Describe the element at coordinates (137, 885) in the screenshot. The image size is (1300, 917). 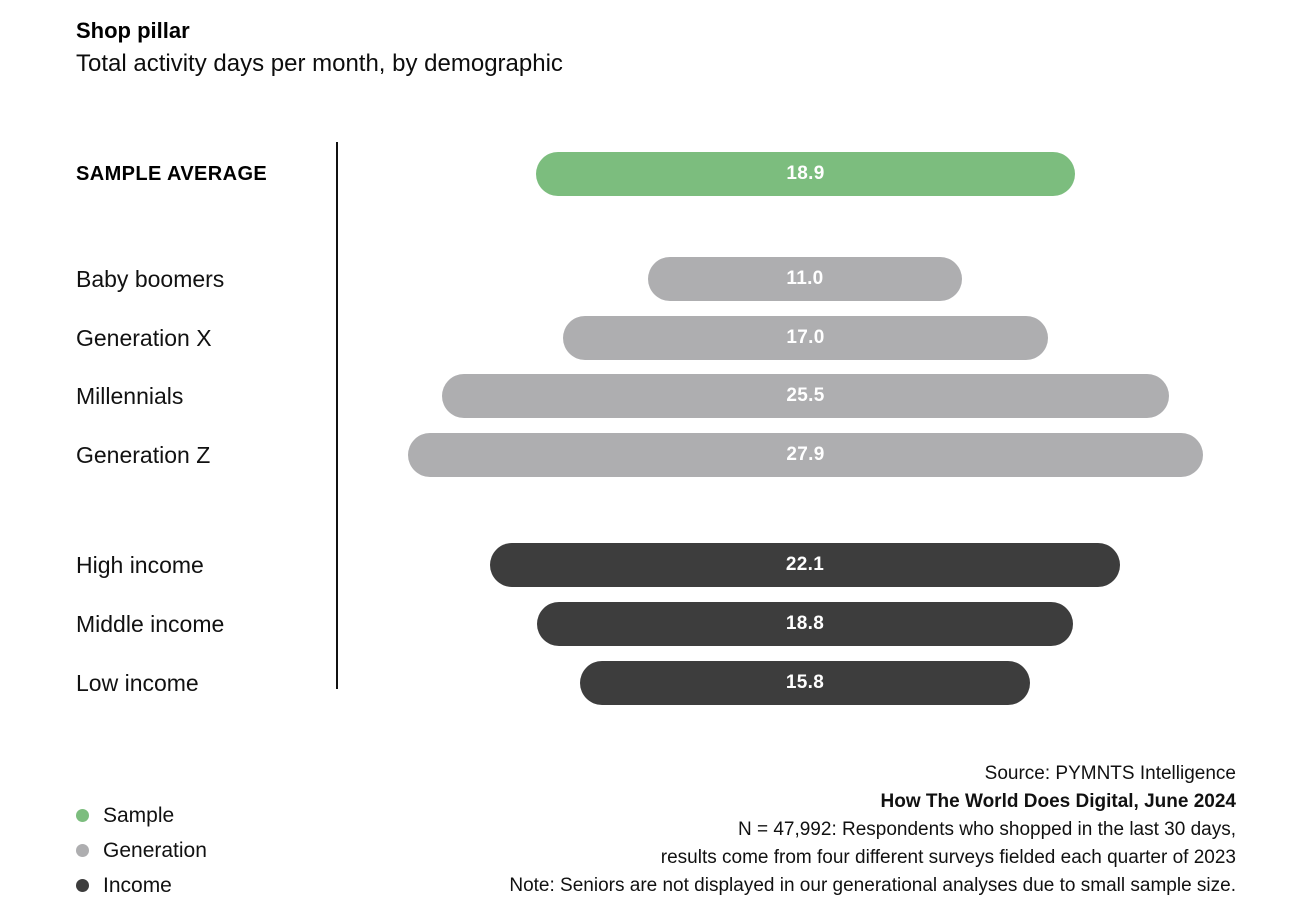
I see `legend-label: Income` at that location.